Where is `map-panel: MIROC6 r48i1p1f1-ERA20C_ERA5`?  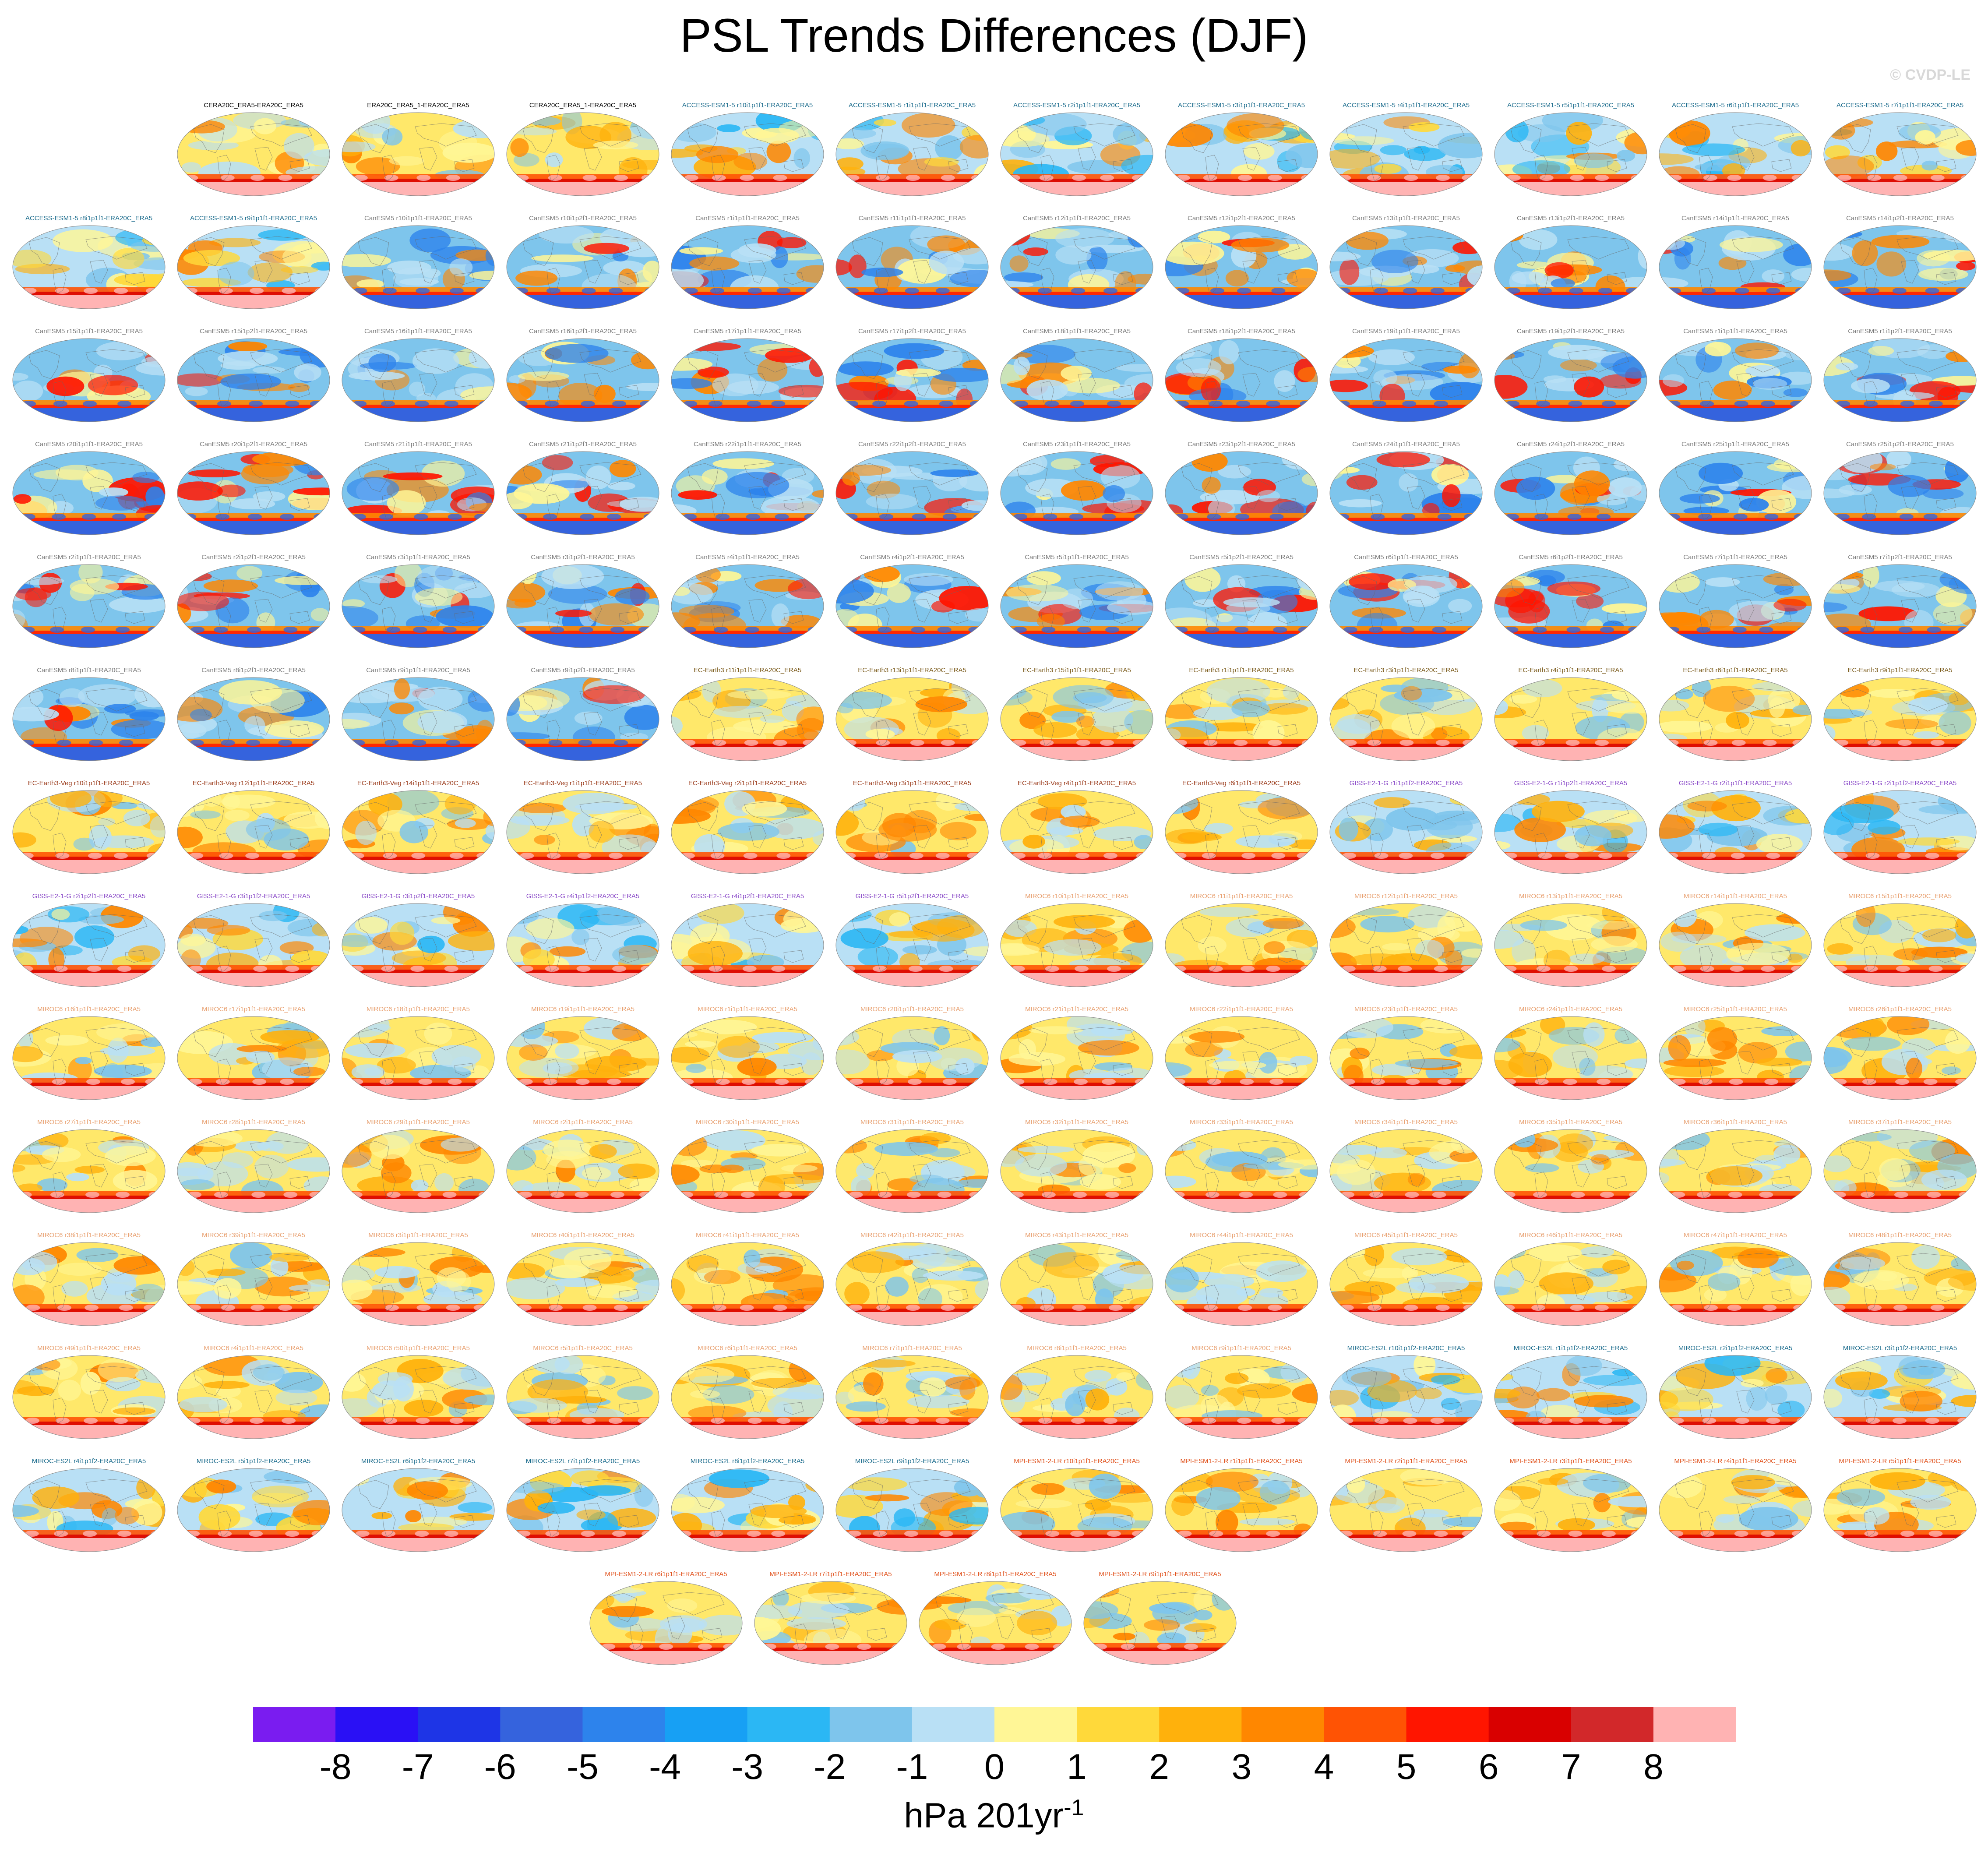
map-panel: MIROC6 r48i1p1f1-ERA20C_ERA5 is located at coordinates (1900, 1286).